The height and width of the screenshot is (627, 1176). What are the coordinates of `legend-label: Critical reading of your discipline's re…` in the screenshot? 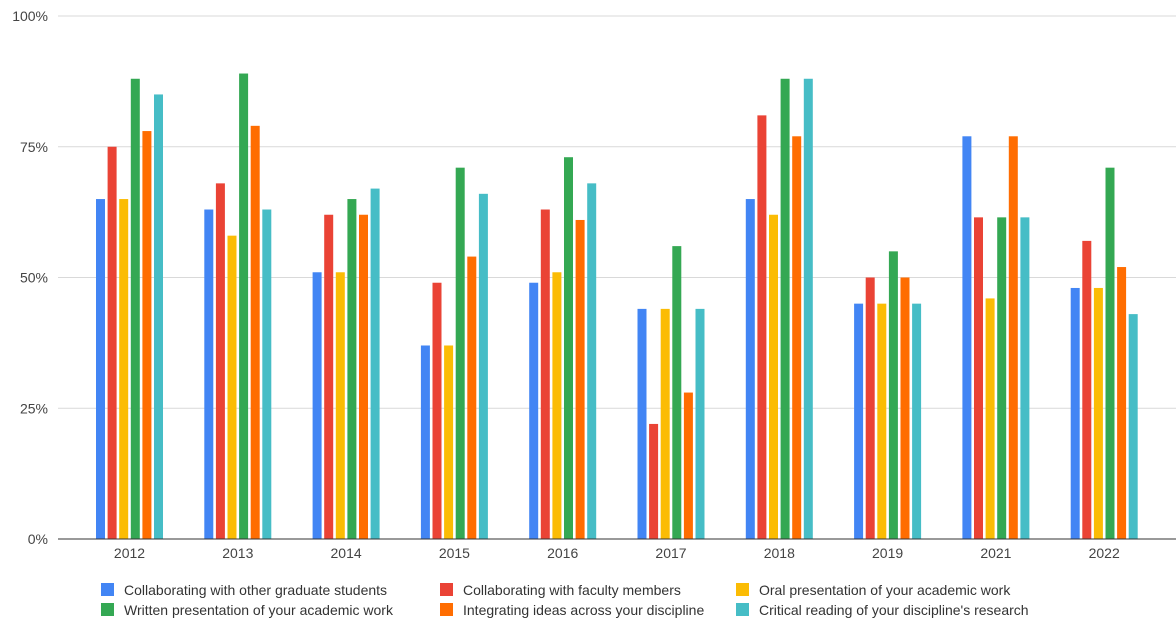 It's located at (894, 610).